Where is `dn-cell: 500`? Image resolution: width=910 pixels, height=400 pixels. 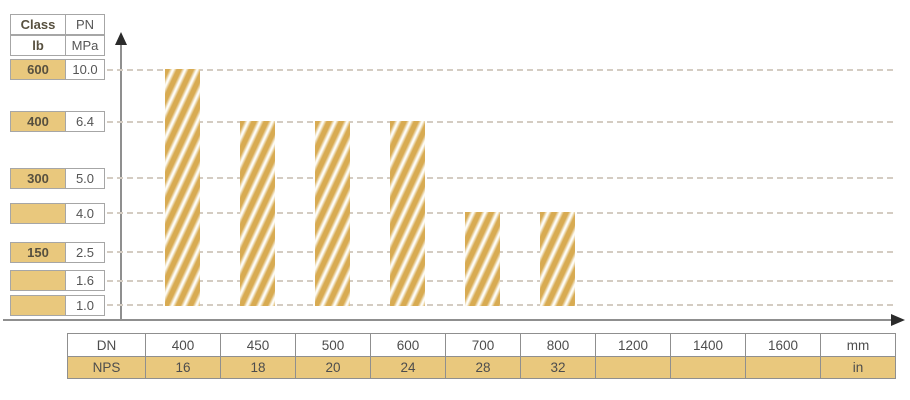
dn-cell: 500 is located at coordinates (333, 345).